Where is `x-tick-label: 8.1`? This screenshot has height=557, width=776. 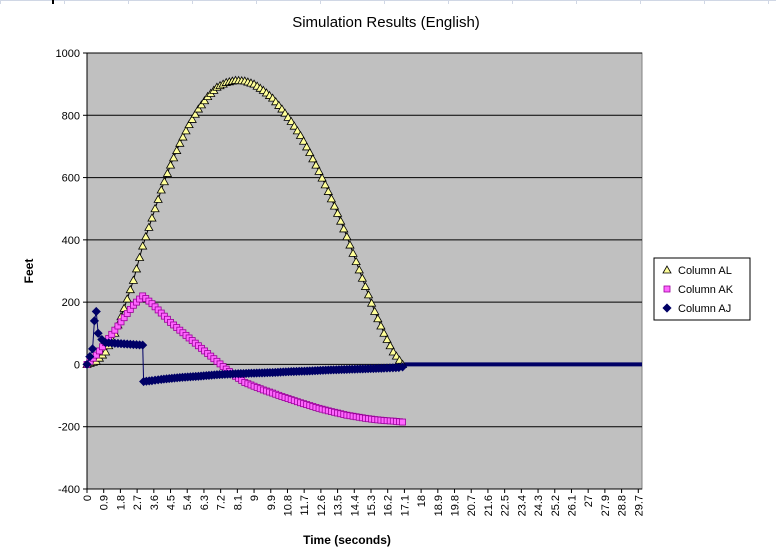 x-tick-label: 8.1 is located at coordinates (238, 502).